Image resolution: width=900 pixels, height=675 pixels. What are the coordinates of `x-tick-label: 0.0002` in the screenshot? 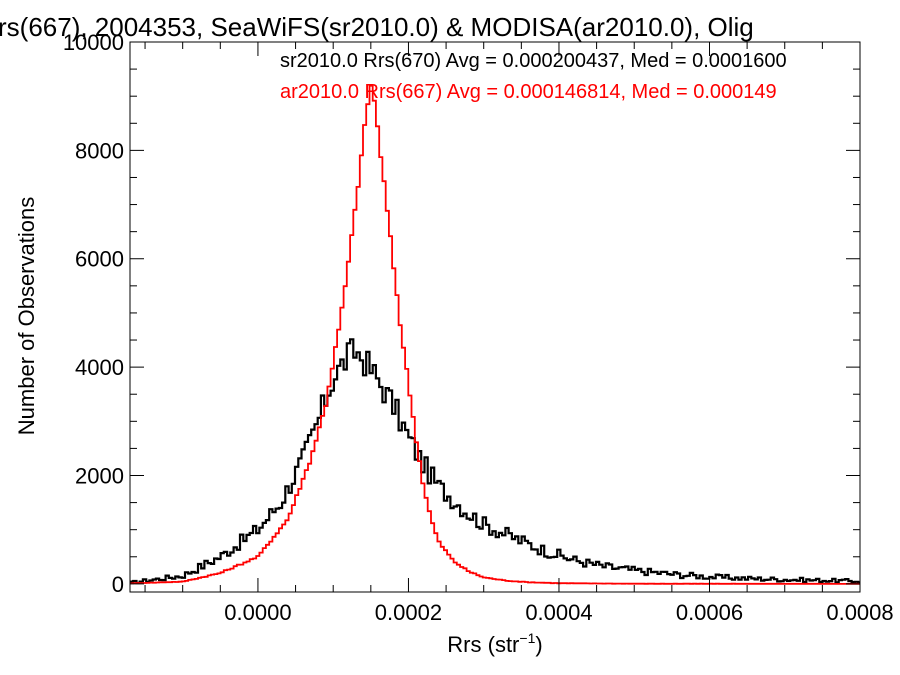 It's located at (408, 612).